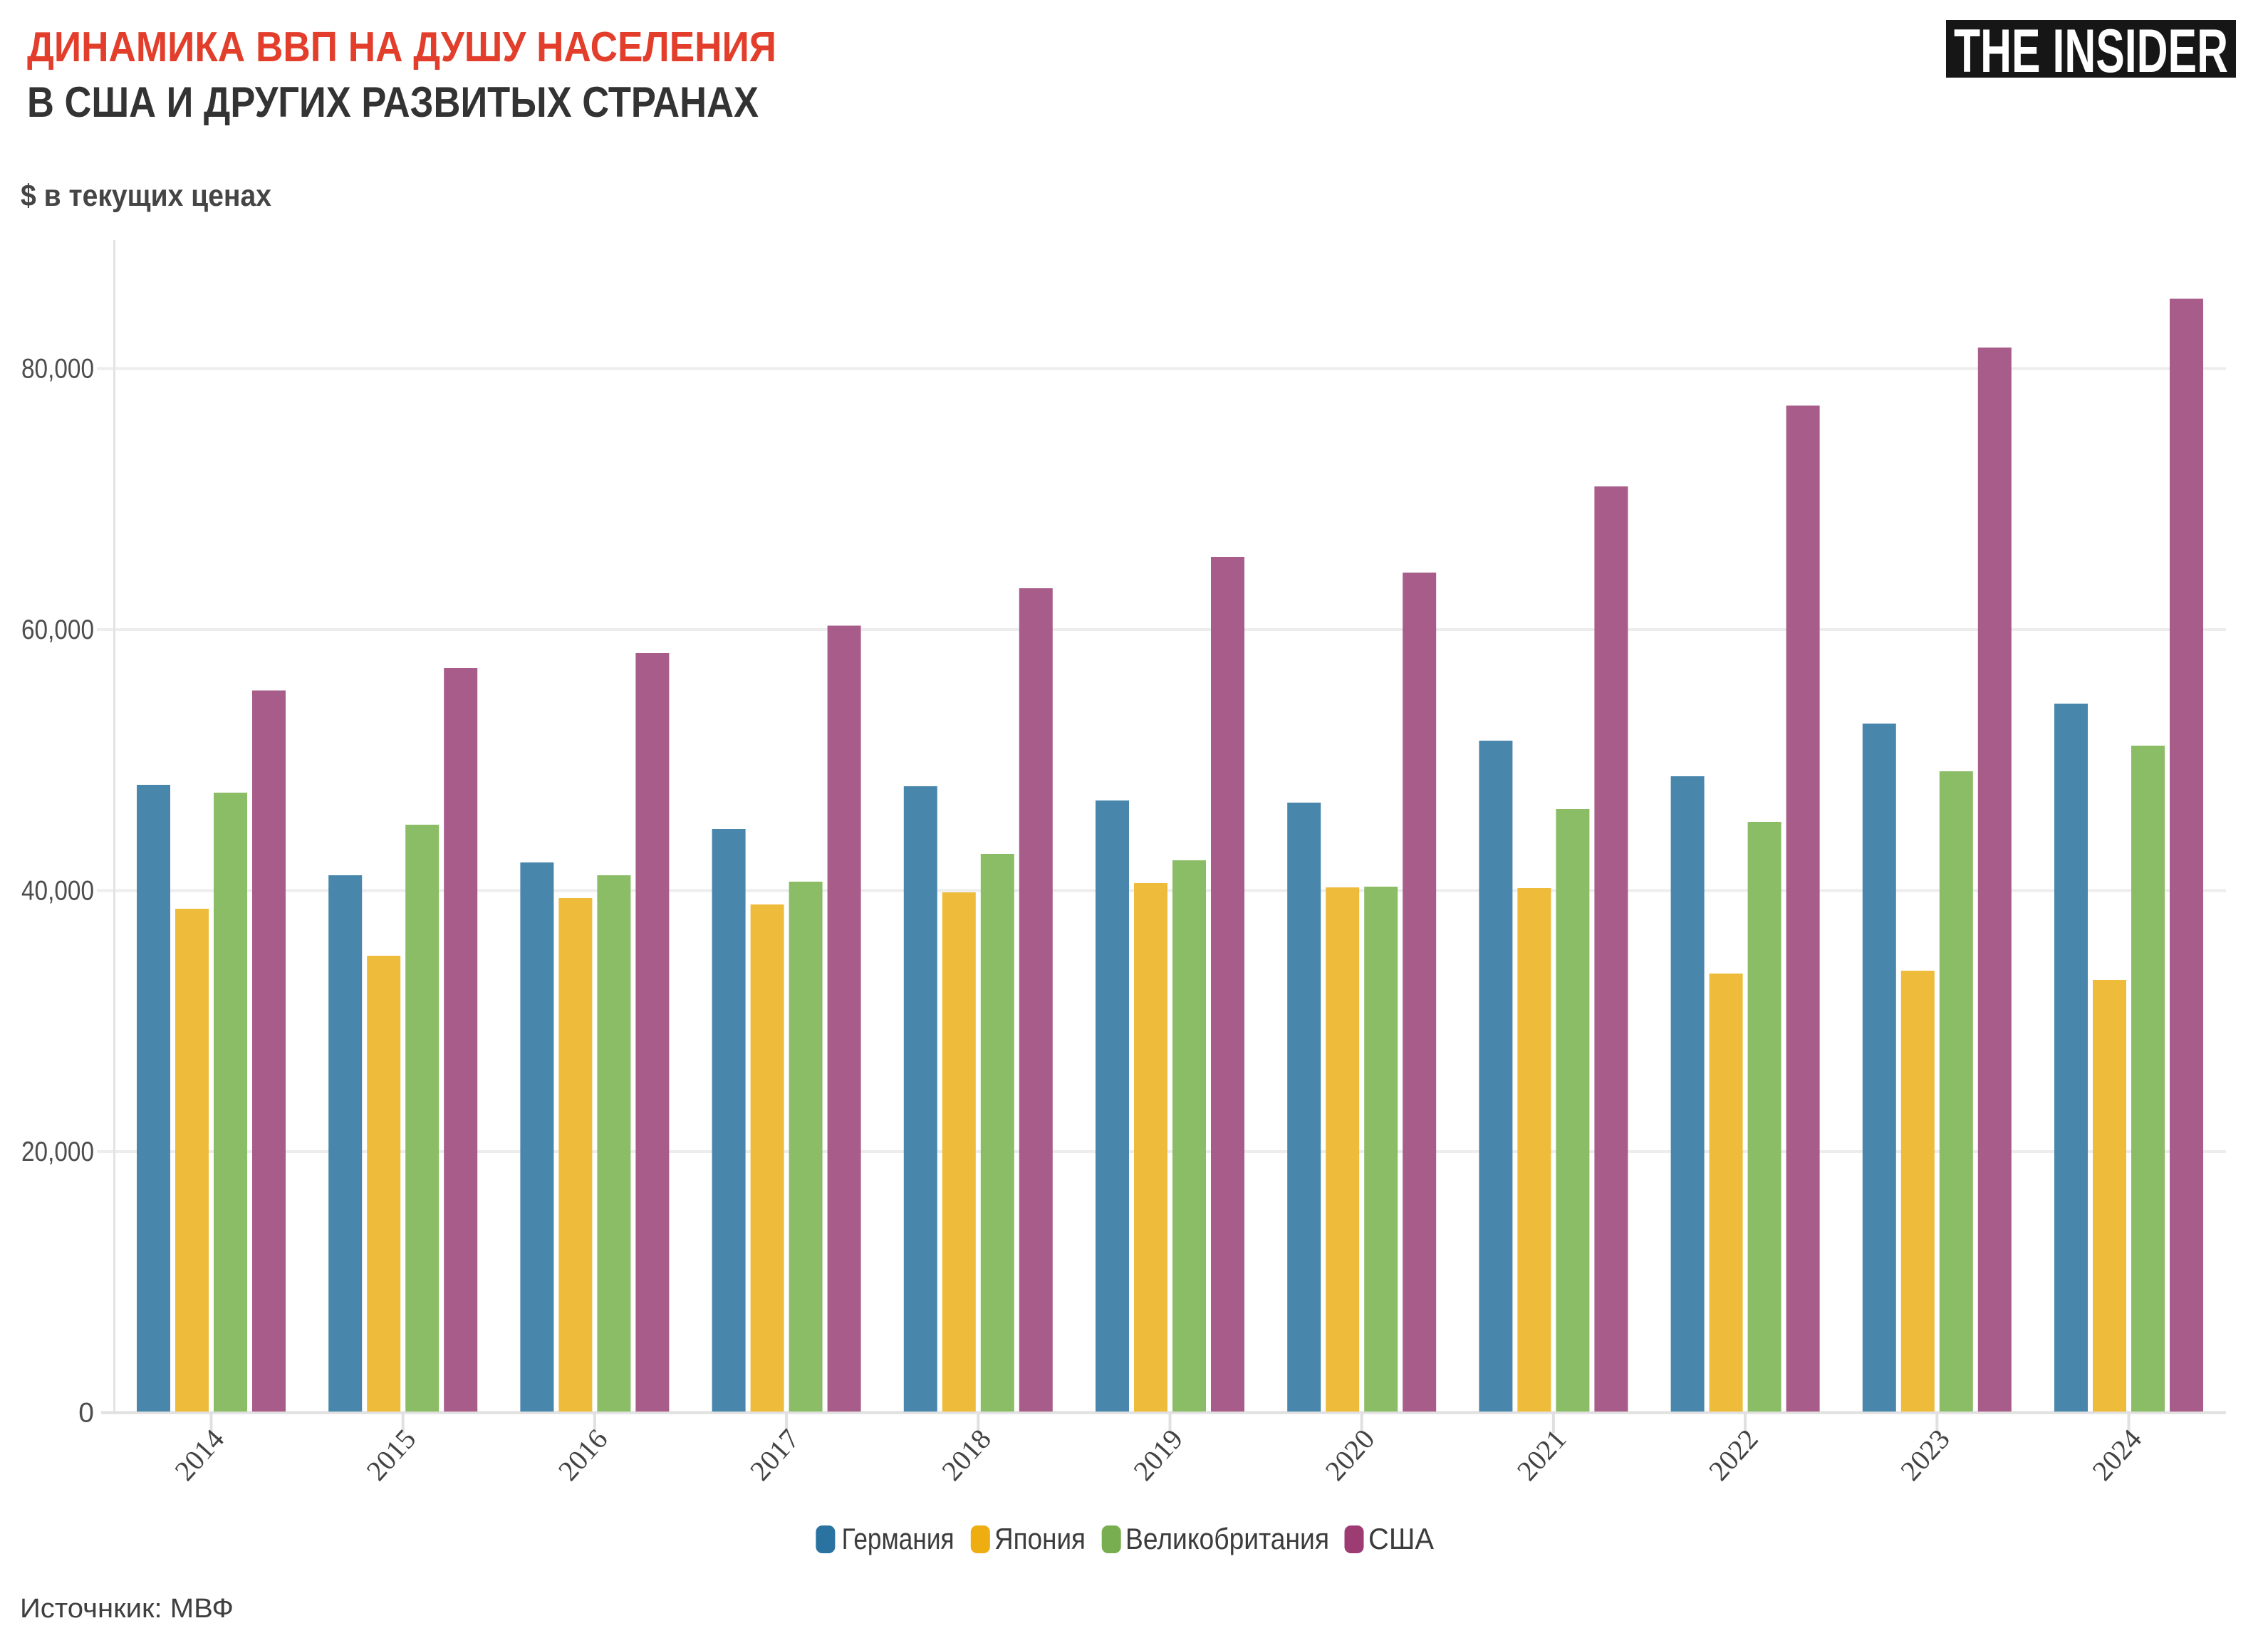 This screenshot has width=2268, height=1638. I want to click on svg-text: 20,000, so click(57, 1152).